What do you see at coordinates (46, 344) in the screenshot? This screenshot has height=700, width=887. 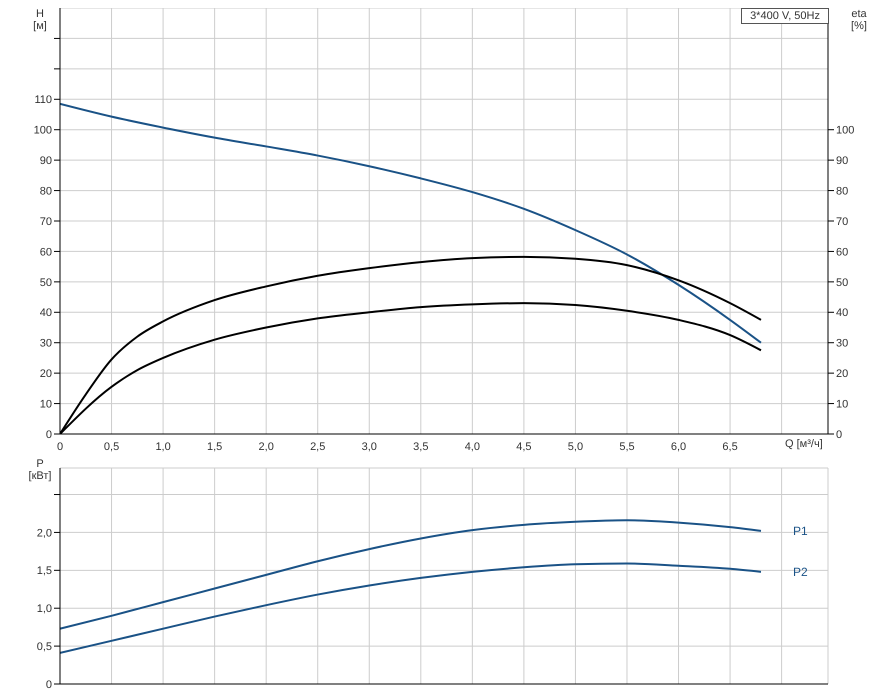 I see `y-tick-label: 30` at bounding box center [46, 344].